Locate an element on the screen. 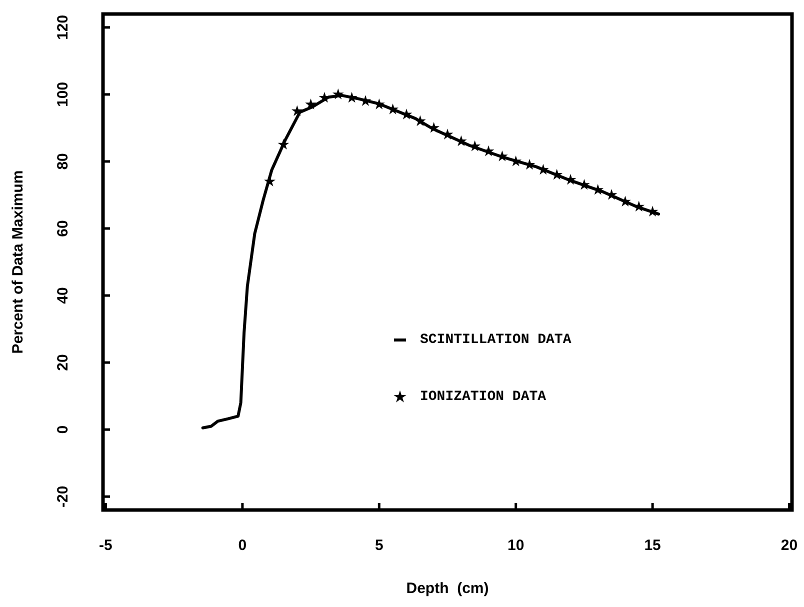 This screenshot has height=607, width=804. x-tick-label: 5 is located at coordinates (379, 545).